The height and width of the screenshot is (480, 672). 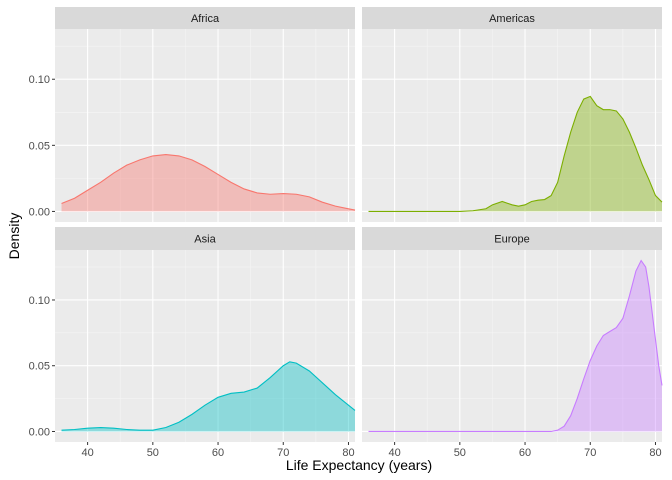 I want to click on strip-label-africa: Africa, so click(x=205, y=19).